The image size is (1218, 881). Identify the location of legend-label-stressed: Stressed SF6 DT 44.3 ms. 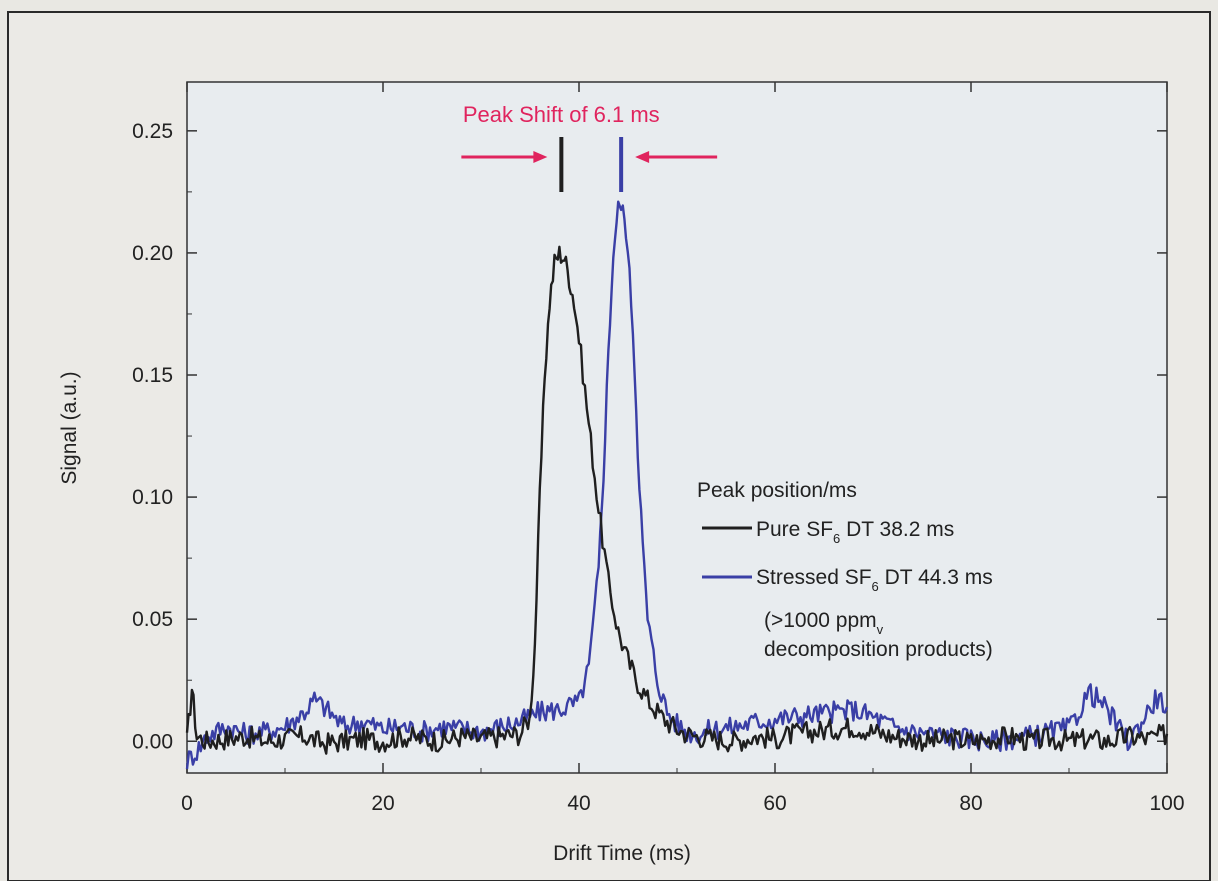
(874, 580).